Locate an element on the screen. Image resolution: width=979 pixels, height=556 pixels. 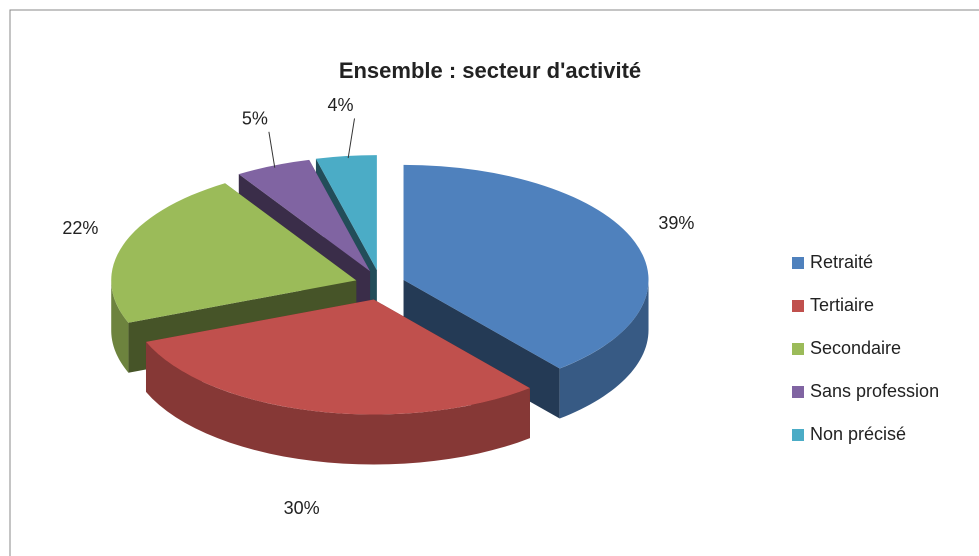
chart-title: Ensemble : secteur d'activité is located at coordinates (490, 70).